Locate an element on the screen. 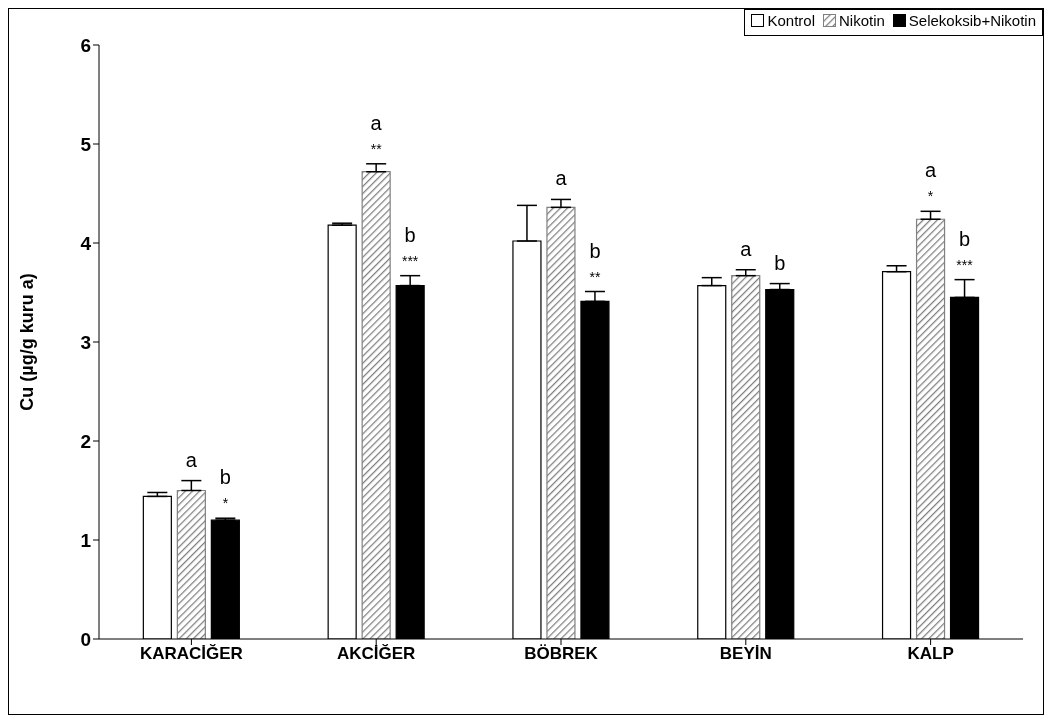  data-label: b * is located at coordinates (225, 489).